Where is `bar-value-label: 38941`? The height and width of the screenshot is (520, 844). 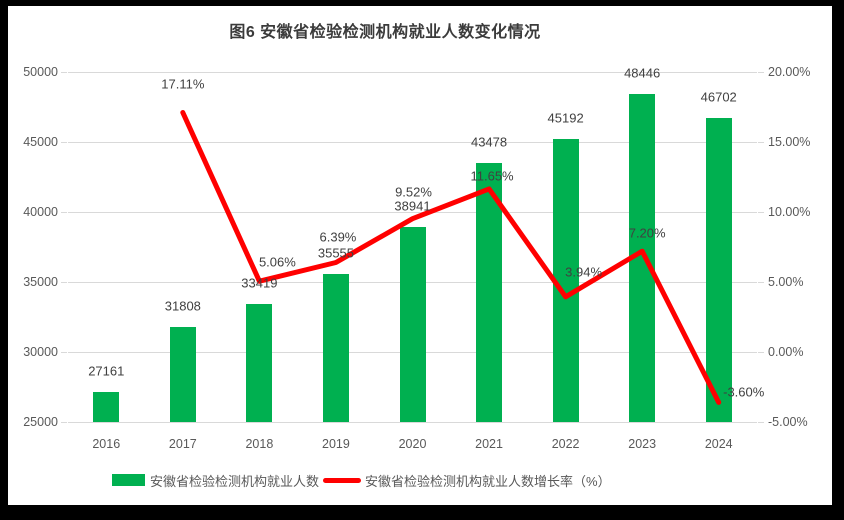 bar-value-label: 38941 is located at coordinates (412, 206).